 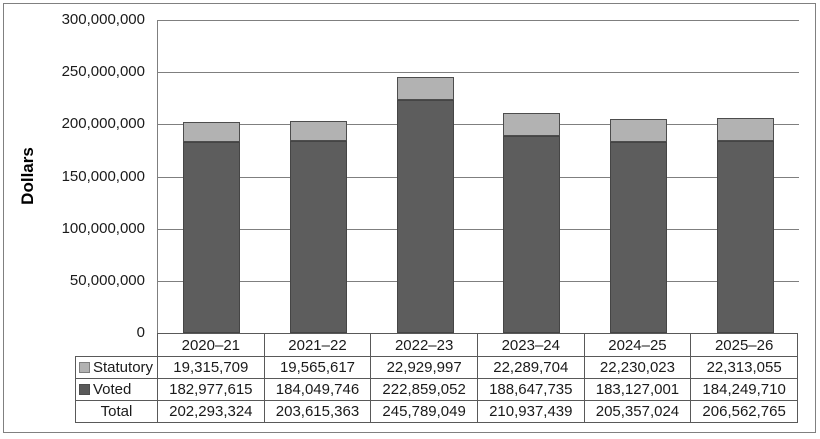 What do you see at coordinates (211, 389) in the screenshot?
I see `table-value-cell: 182,977,615` at bounding box center [211, 389].